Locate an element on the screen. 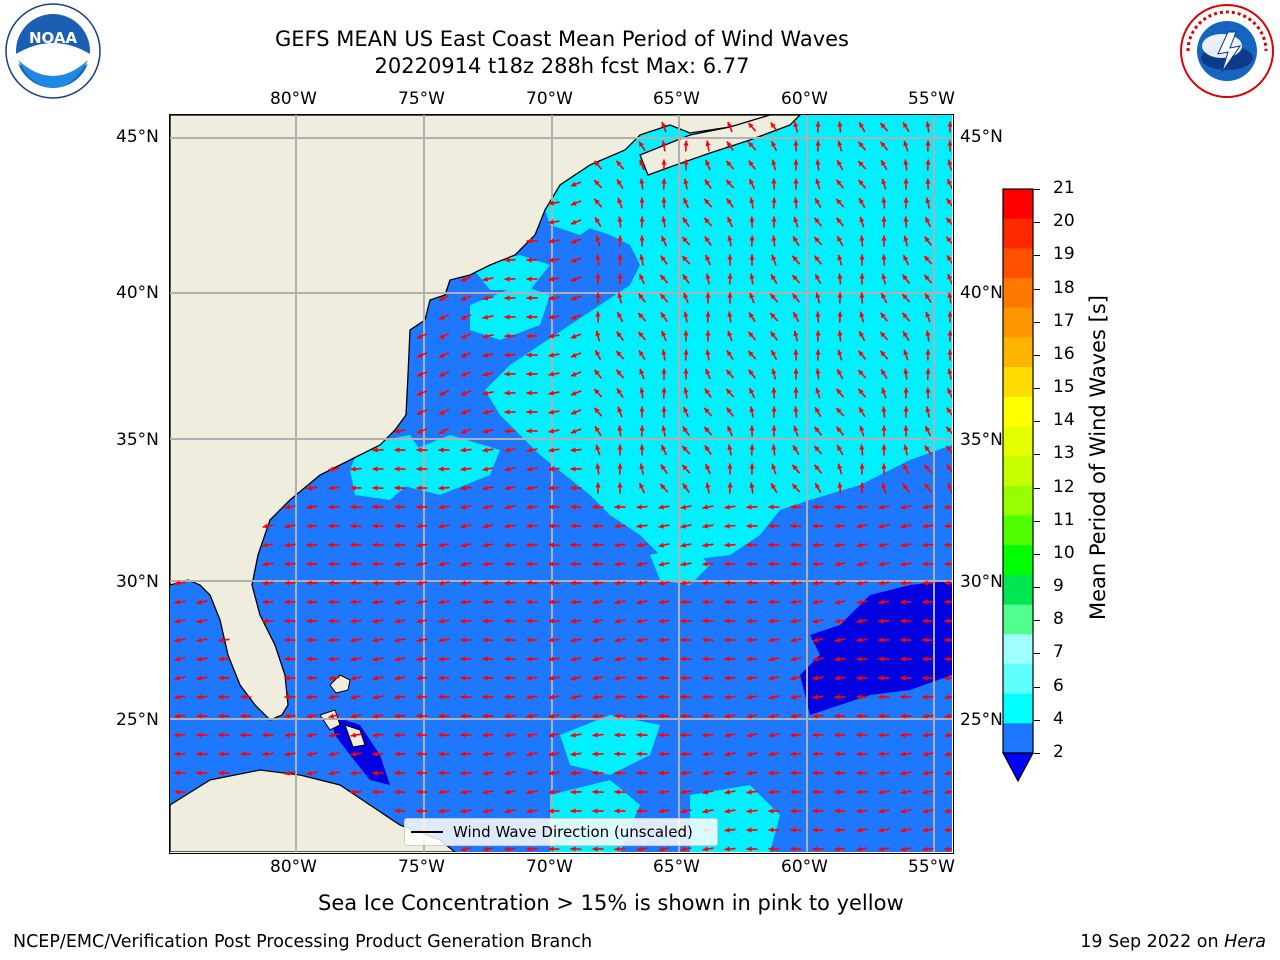 The width and height of the screenshot is (1280, 960). colorbar-tick-mark is located at coordinates (1037, 422).